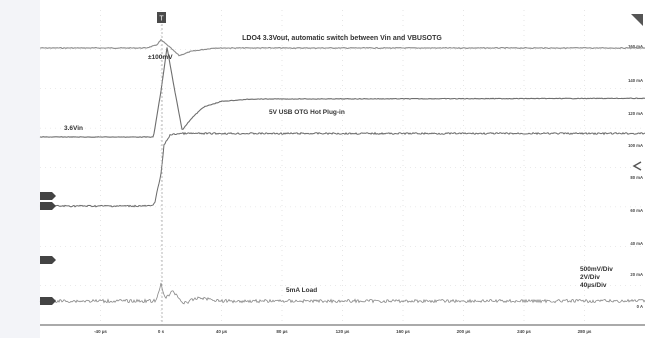 The image size is (645, 338). I want to click on corner-icon, so click(637, 20).